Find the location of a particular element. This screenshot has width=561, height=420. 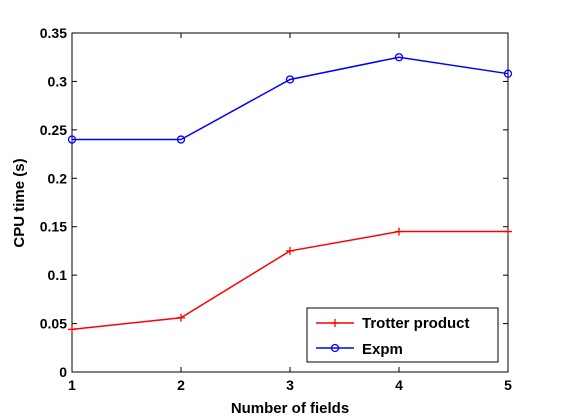

y-axis-label: CPU time (s) is located at coordinates (19, 202).